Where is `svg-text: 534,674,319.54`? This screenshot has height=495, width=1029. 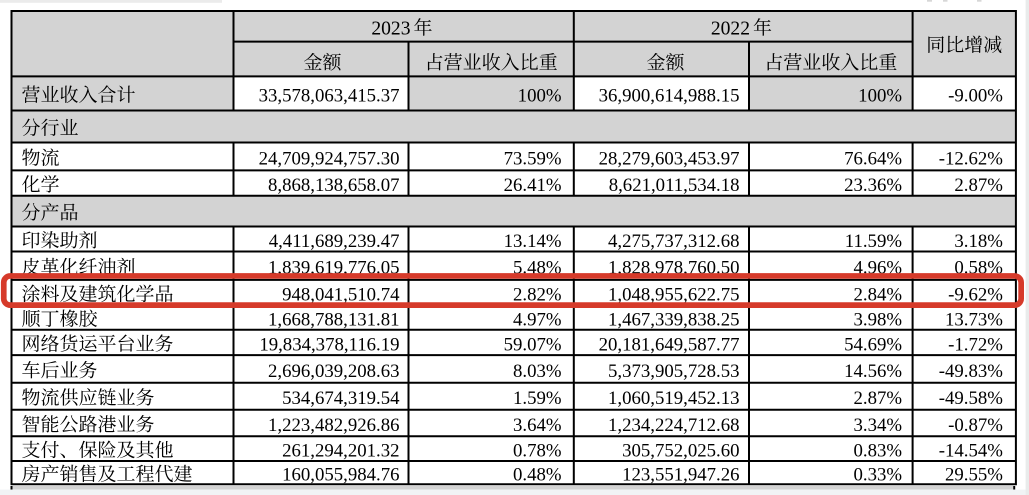 svg-text: 534,674,319.54 is located at coordinates (341, 398).